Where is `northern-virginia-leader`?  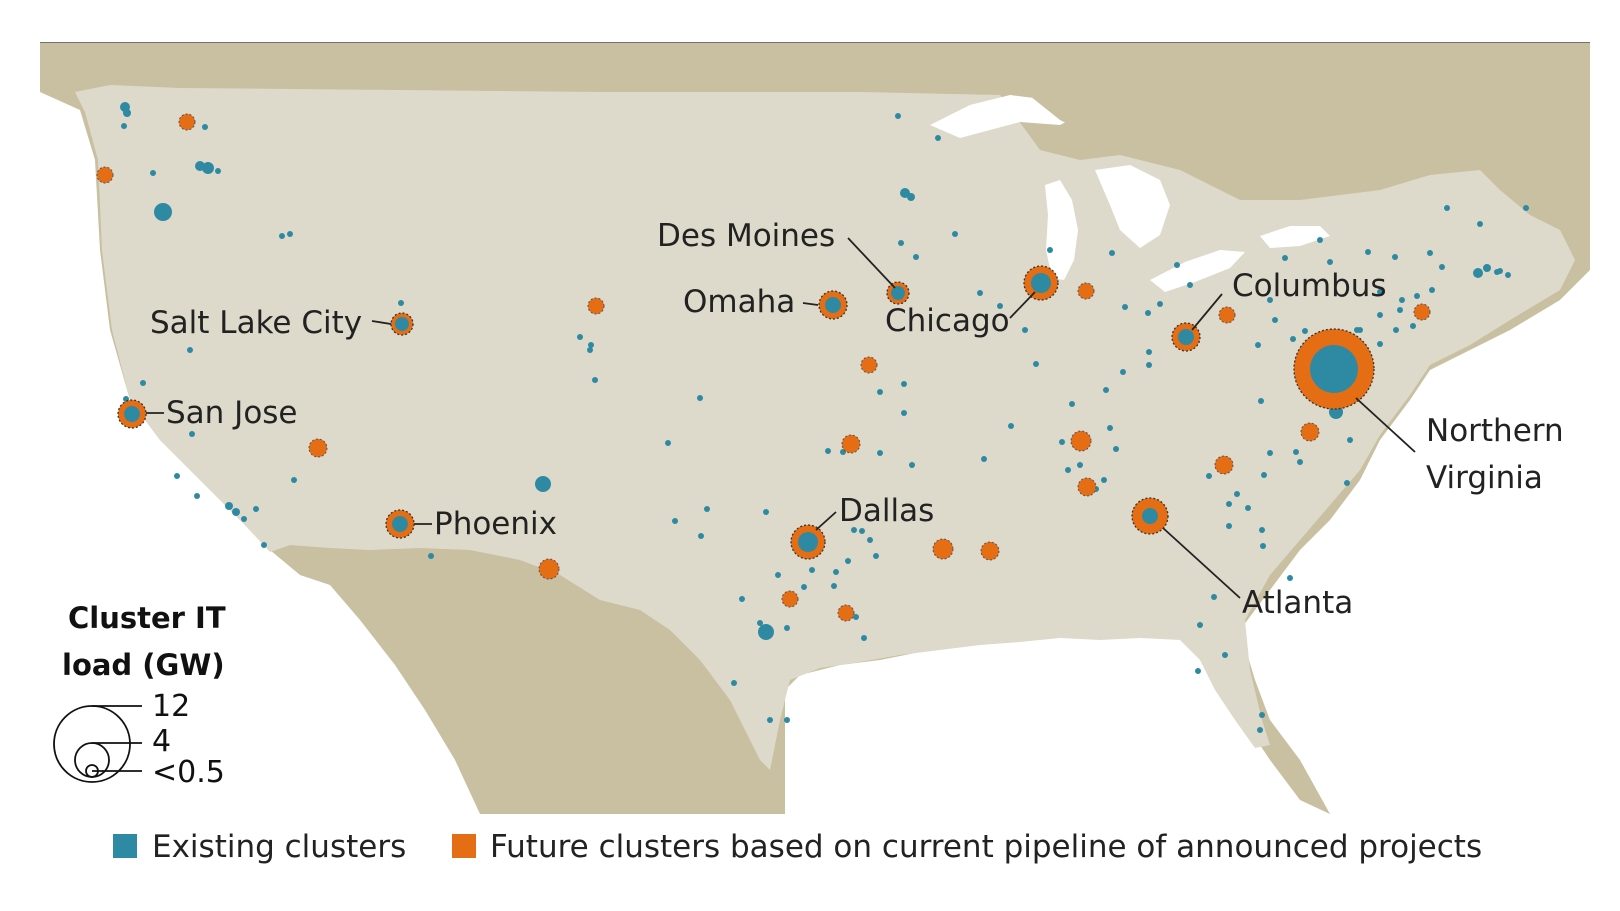
northern-virginia-leader is located at coordinates (1385, 425).